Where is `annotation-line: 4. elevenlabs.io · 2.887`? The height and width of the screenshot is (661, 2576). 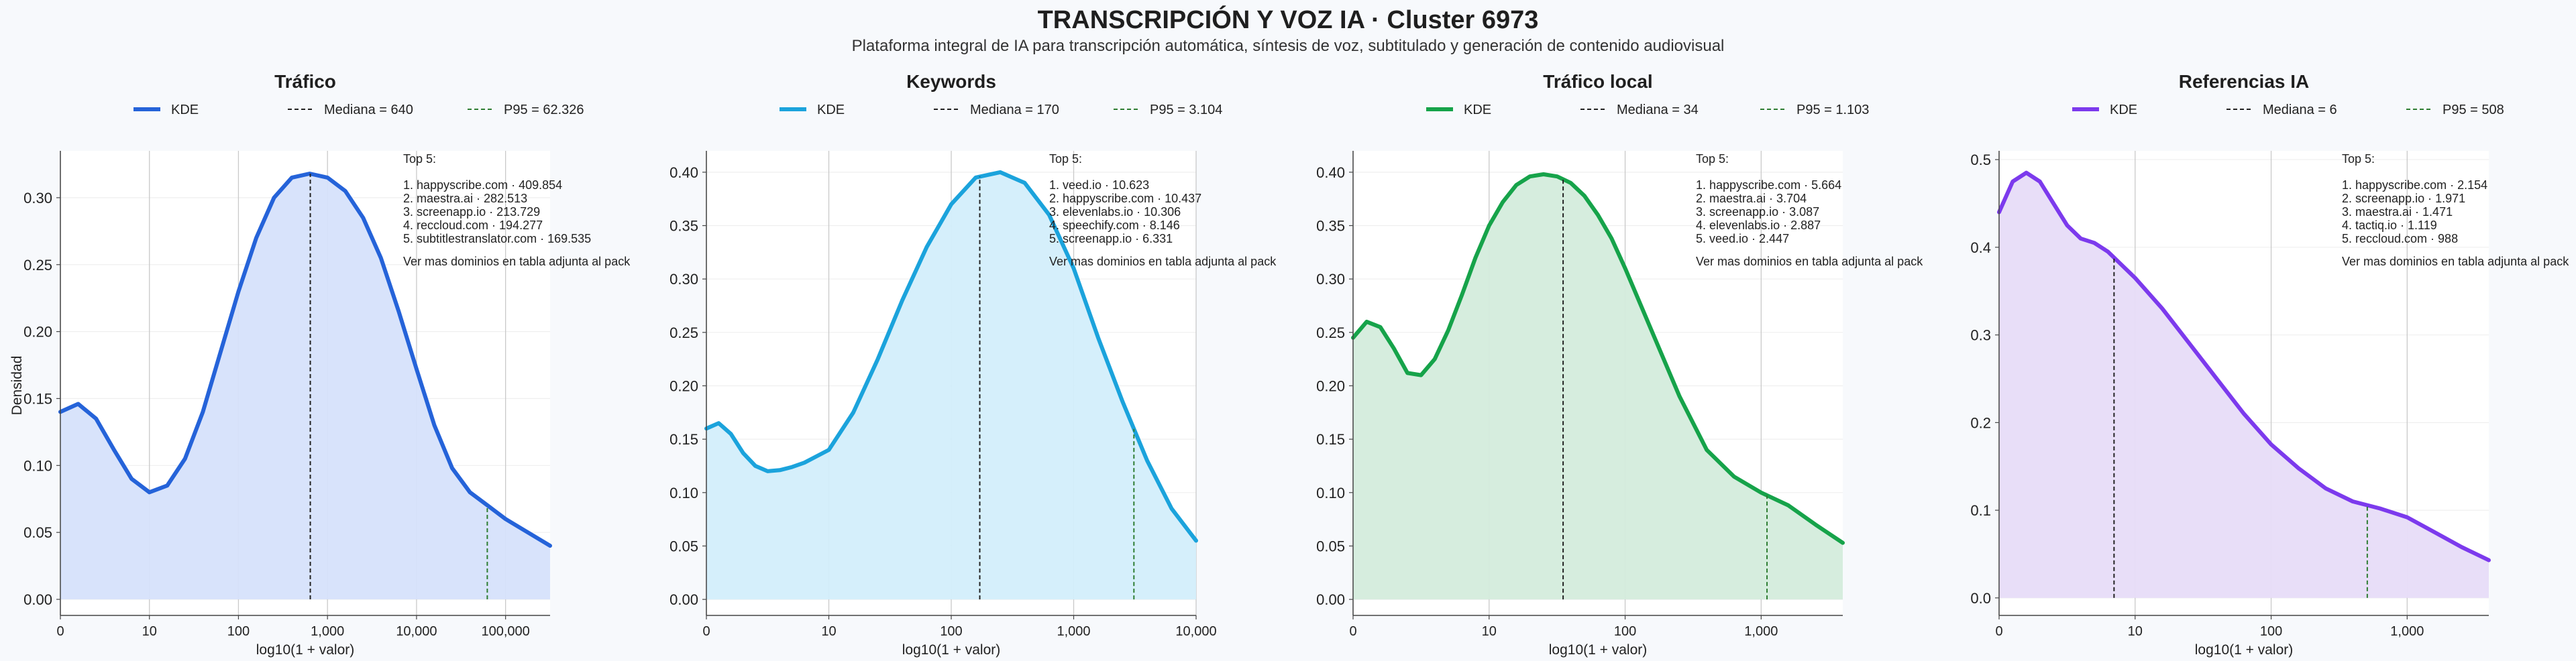
annotation-line: 4. elevenlabs.io · 2.887 is located at coordinates (1758, 225).